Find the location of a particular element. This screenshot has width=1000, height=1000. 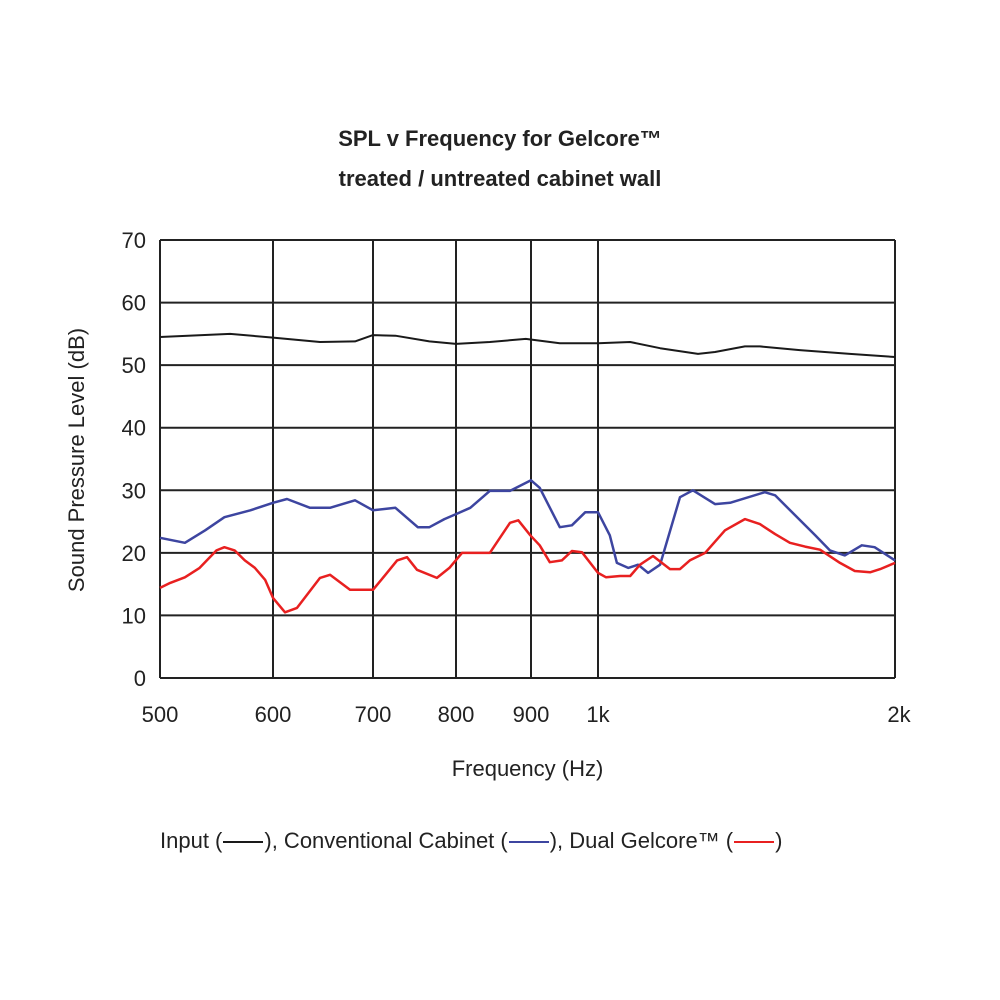

y-tick-label: 50 is located at coordinates (134, 365).